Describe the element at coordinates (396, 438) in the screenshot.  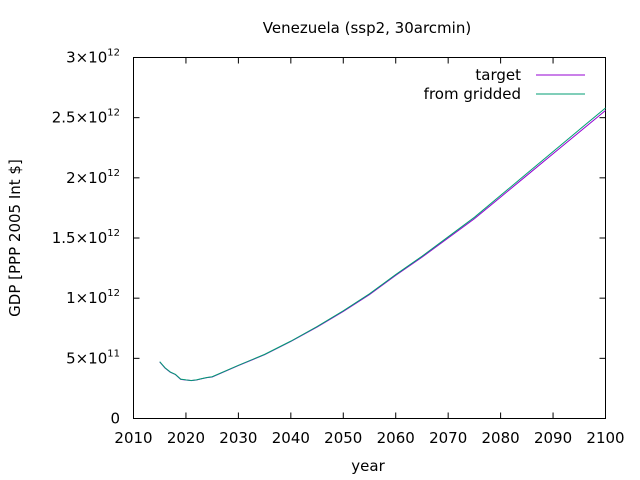
I see `x-tick-label: 2060` at that location.